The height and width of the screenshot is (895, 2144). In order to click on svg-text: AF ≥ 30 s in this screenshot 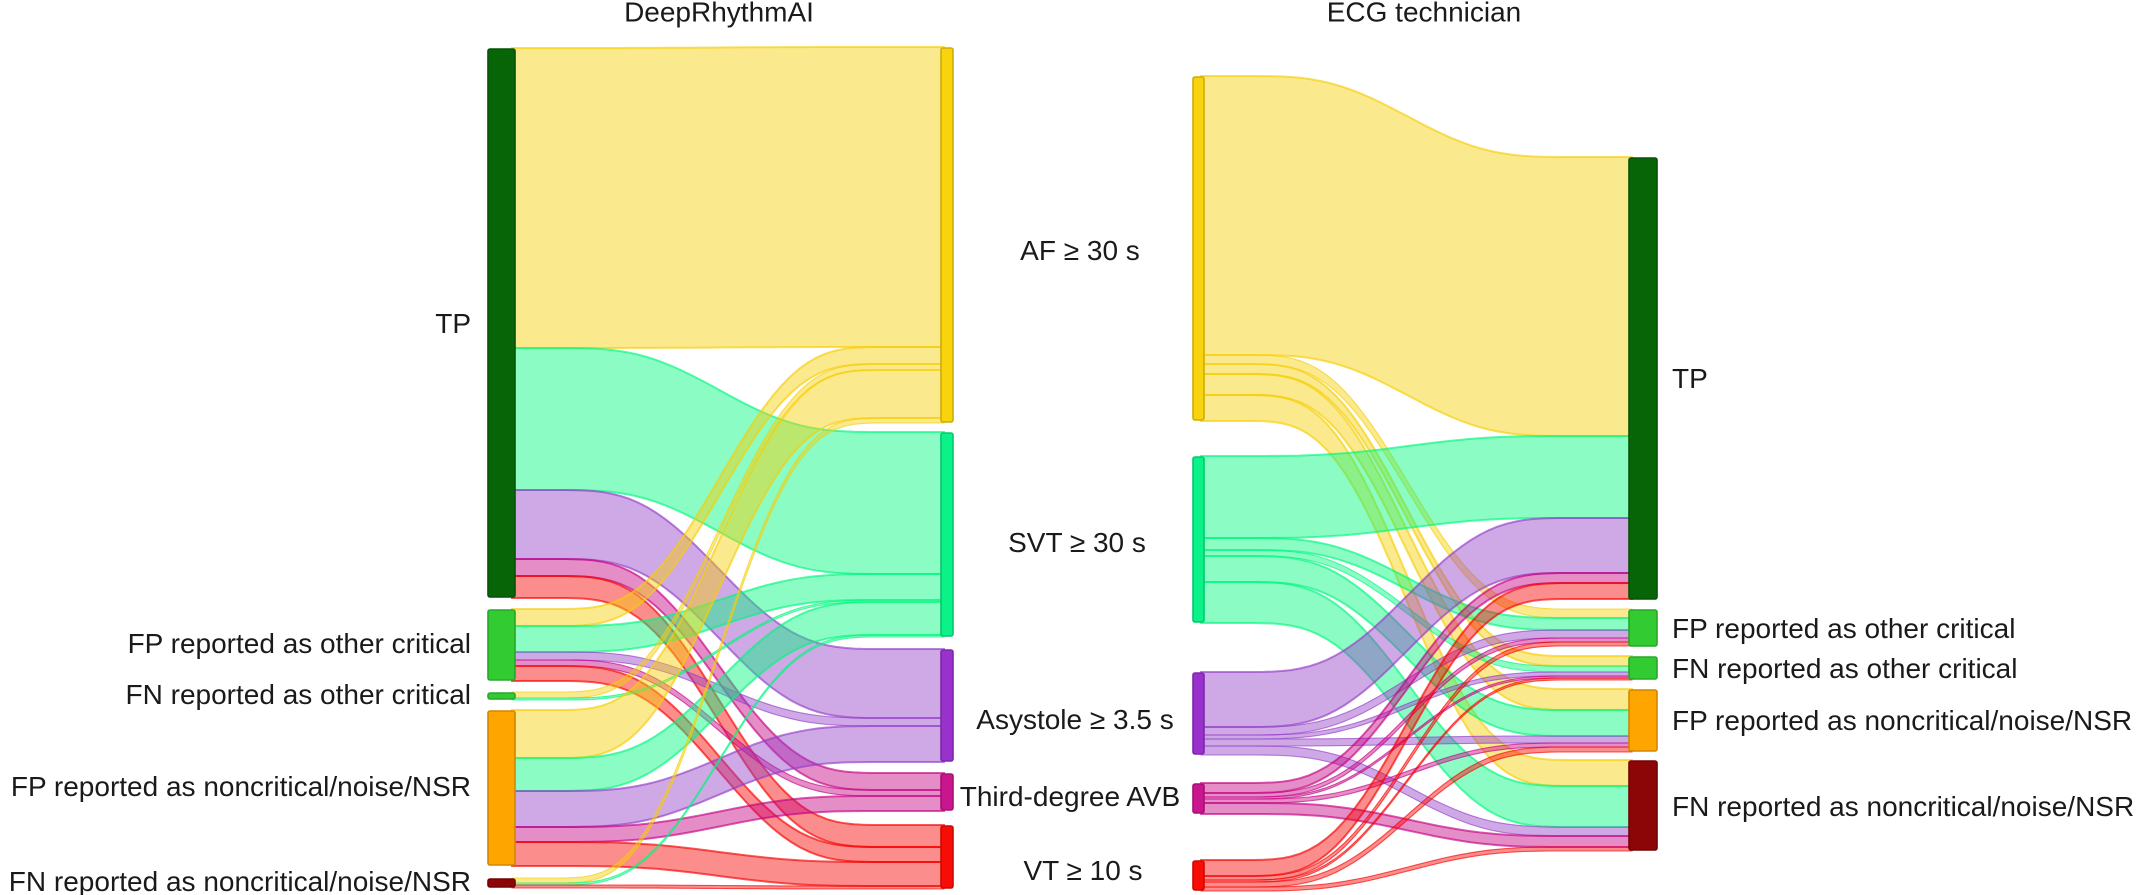, I will do `click(1080, 250)`.